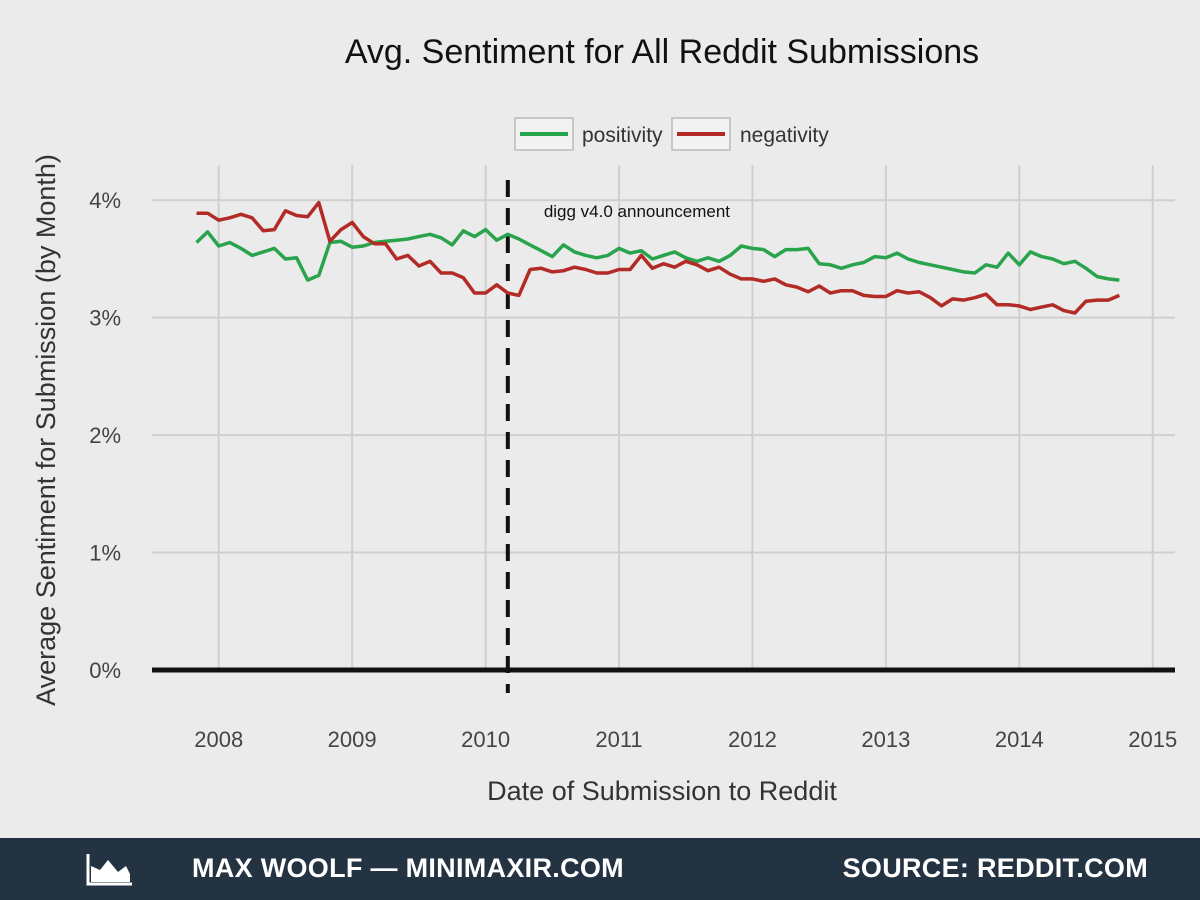  What do you see at coordinates (685, 739) in the screenshot?
I see `x-tick-labels: 2008 2009 2010 2011 2012 2013 2014 2015` at bounding box center [685, 739].